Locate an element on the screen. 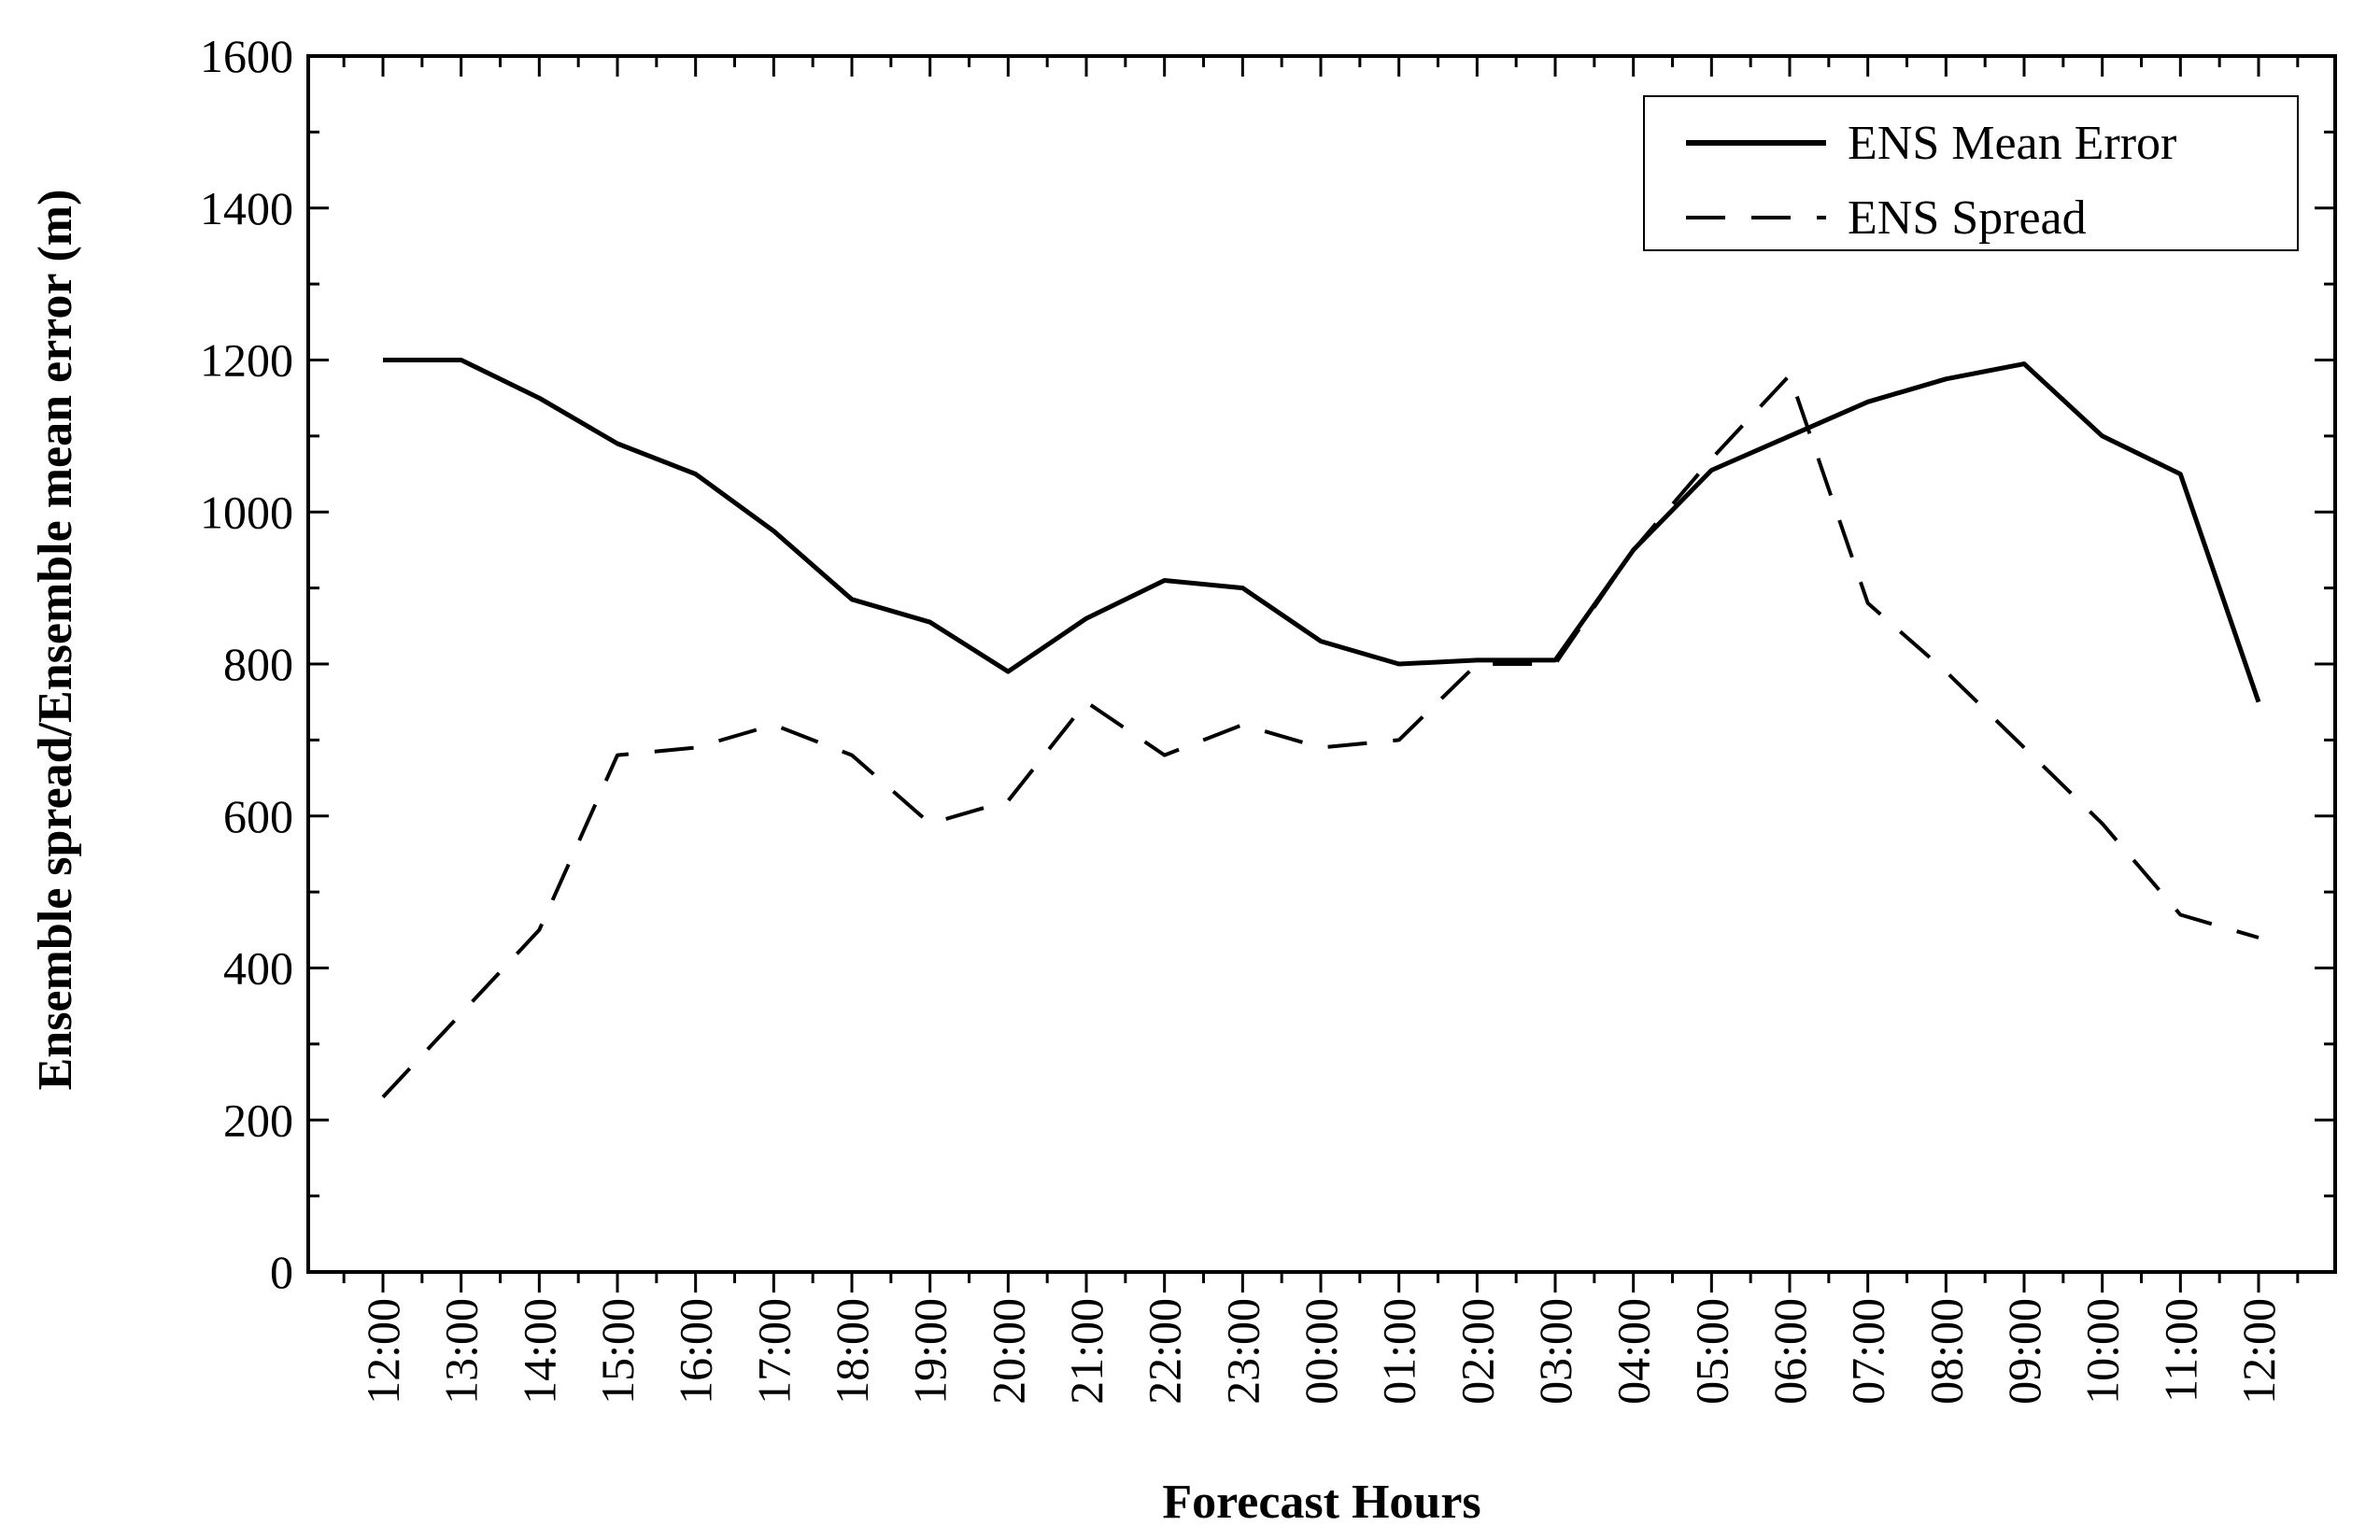 This screenshot has width=2380, height=1540. x-tick-label: 00:00 is located at coordinates (1321, 1351).